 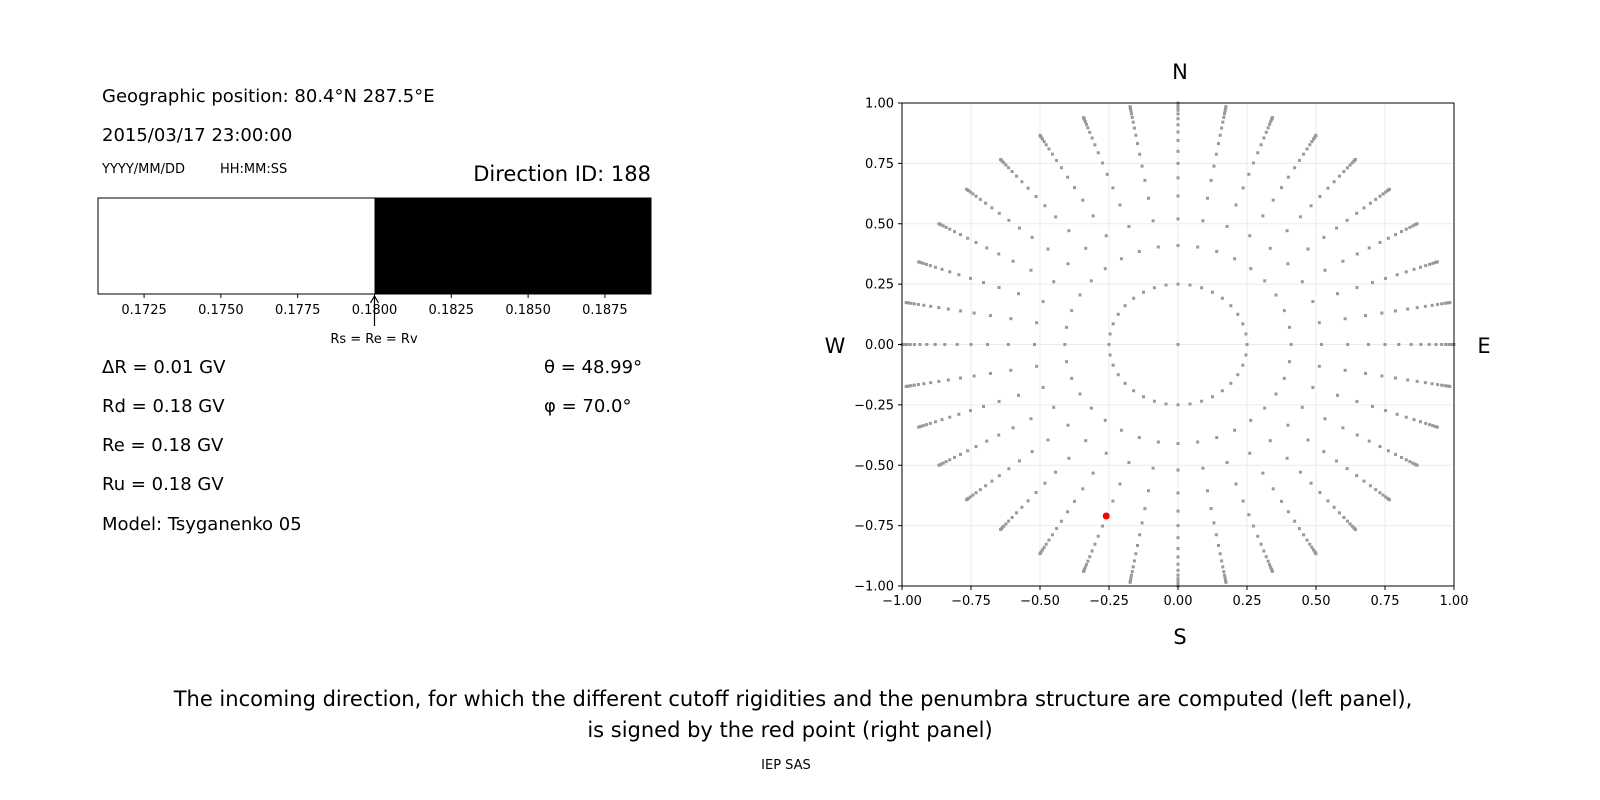 What do you see at coordinates (143, 169) in the screenshot?
I see `date-format-label: YYYY/MM/DD` at bounding box center [143, 169].